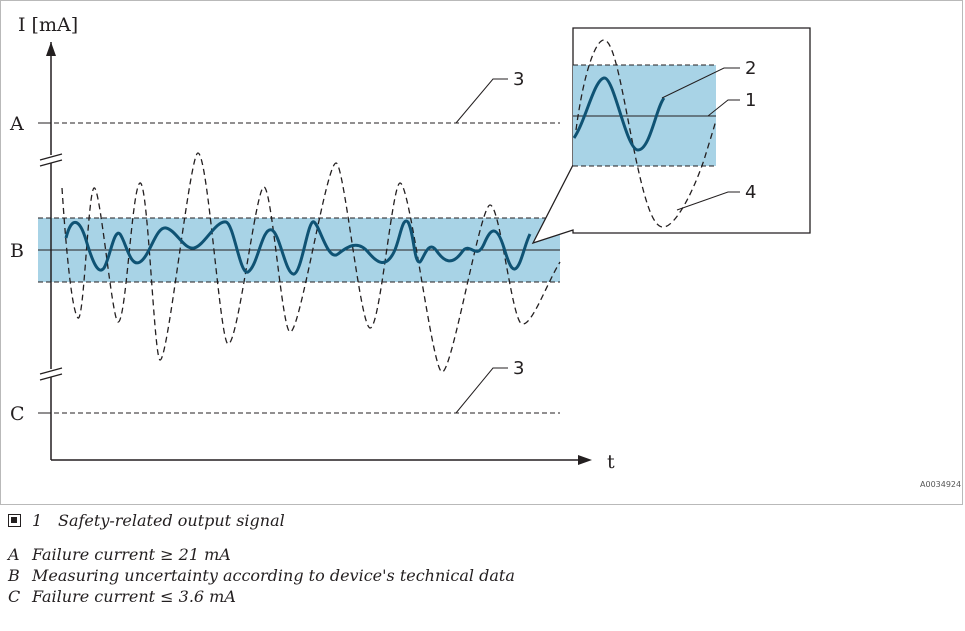  I want to click on callout-label-3-bottom: 3, so click(518, 368).